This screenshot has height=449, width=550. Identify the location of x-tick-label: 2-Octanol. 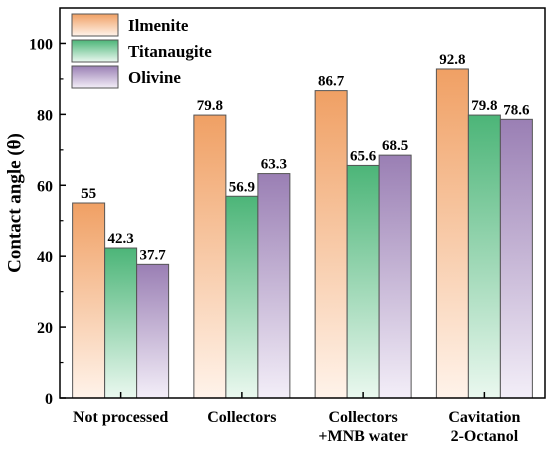
(485, 436).